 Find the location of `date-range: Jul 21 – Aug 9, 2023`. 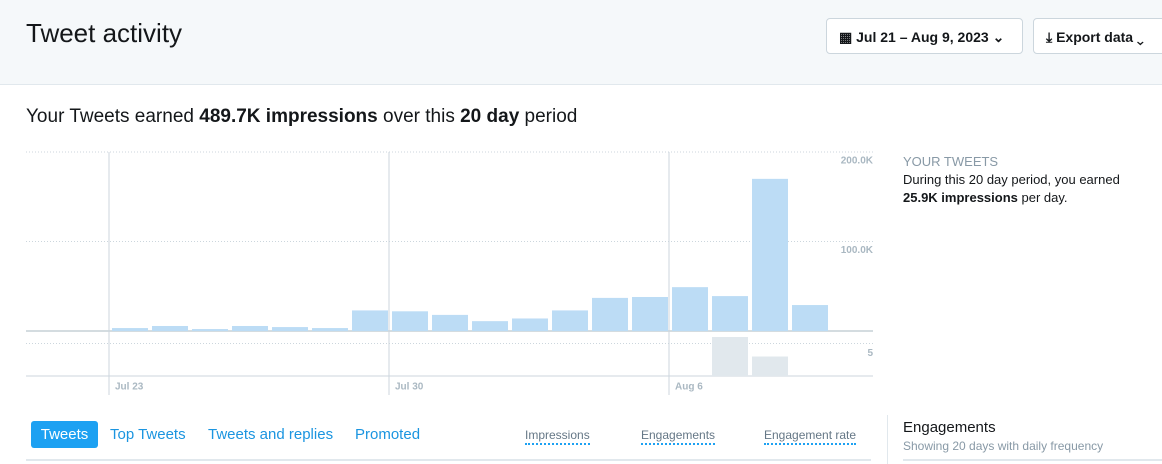

date-range: Jul 21 – Aug 9, 2023 is located at coordinates (922, 37).